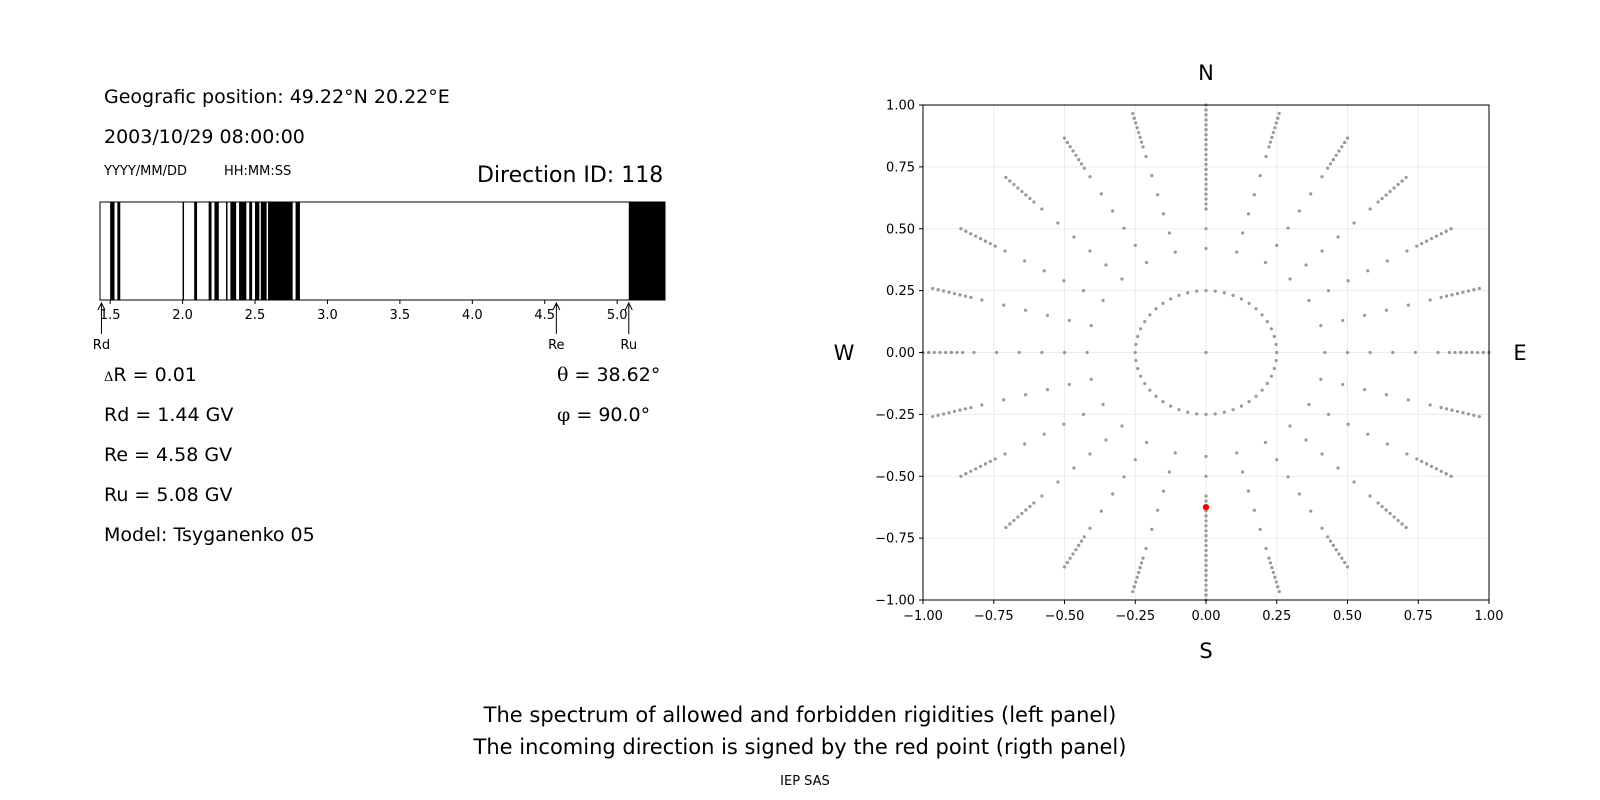 Image resolution: width=1600 pixels, height=800 pixels. Describe the element at coordinates (564, 415) in the screenshot. I see `phi-symbol: φ` at that location.